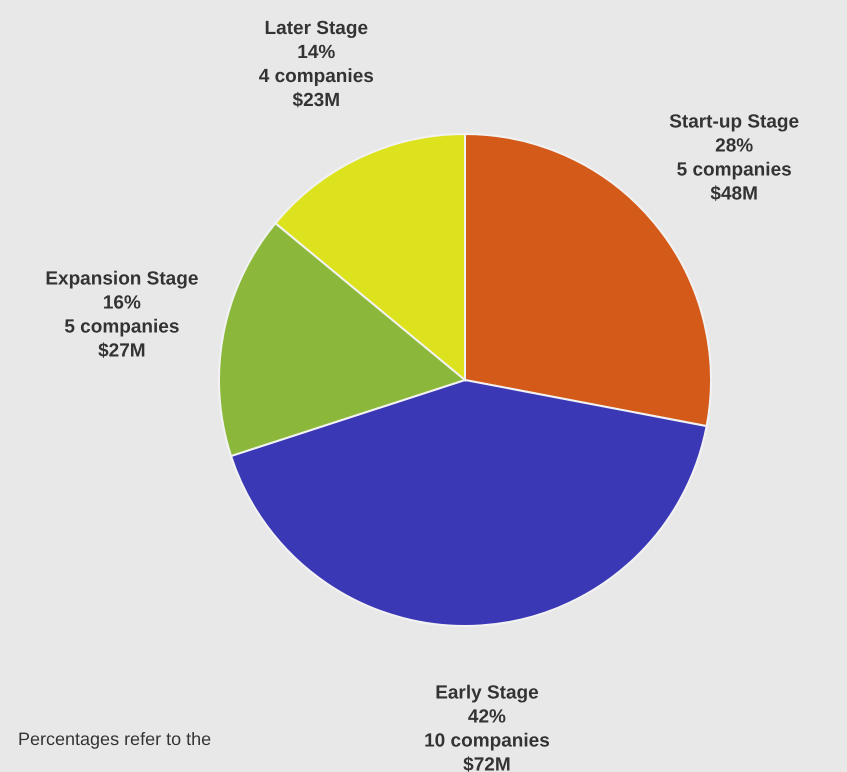 The width and height of the screenshot is (847, 772). What do you see at coordinates (121, 279) in the screenshot?
I see `slice-label: Expansion Stage` at bounding box center [121, 279].